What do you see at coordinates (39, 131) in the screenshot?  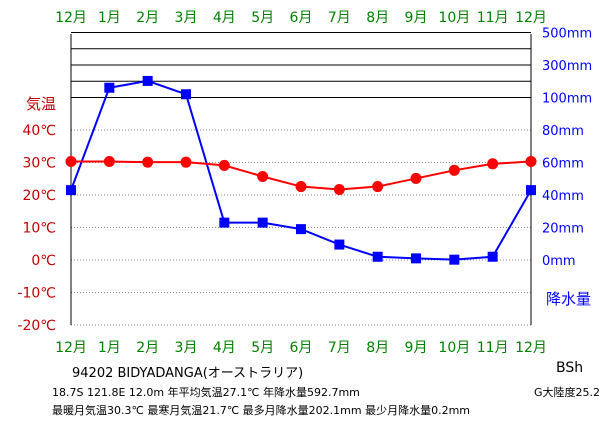 I see `temp-tick-label: 40℃` at bounding box center [39, 131].